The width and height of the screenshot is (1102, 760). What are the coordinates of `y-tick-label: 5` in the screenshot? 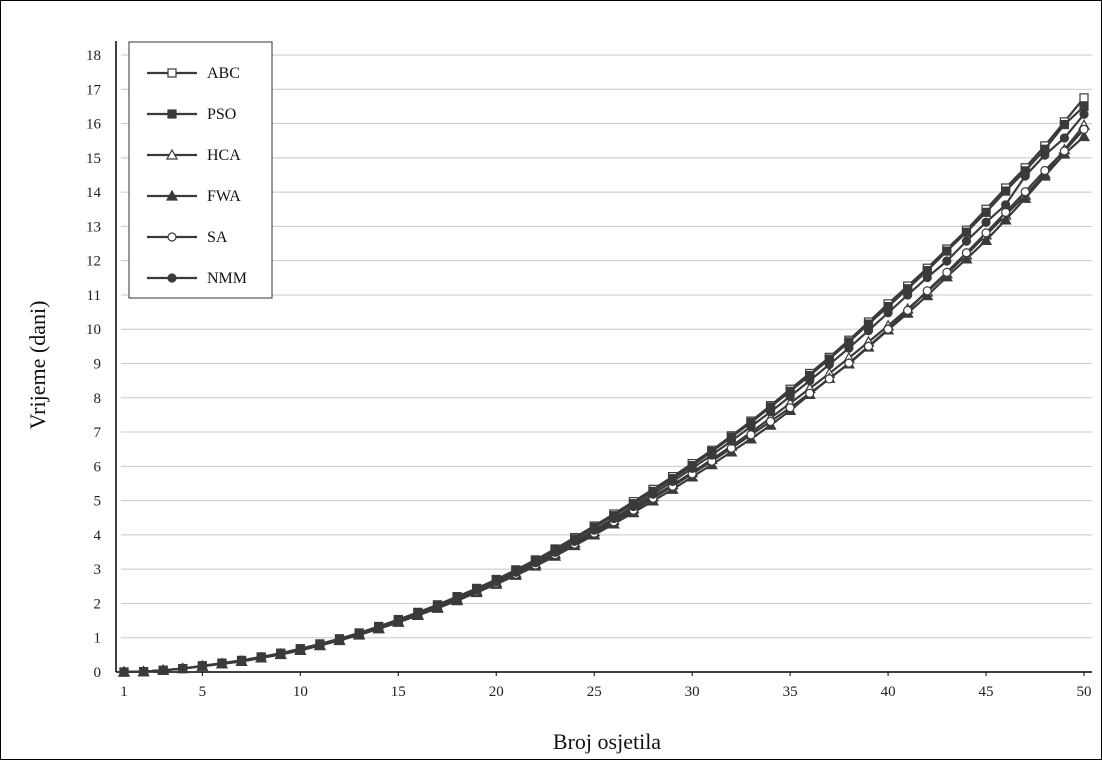 It's located at (98, 502).